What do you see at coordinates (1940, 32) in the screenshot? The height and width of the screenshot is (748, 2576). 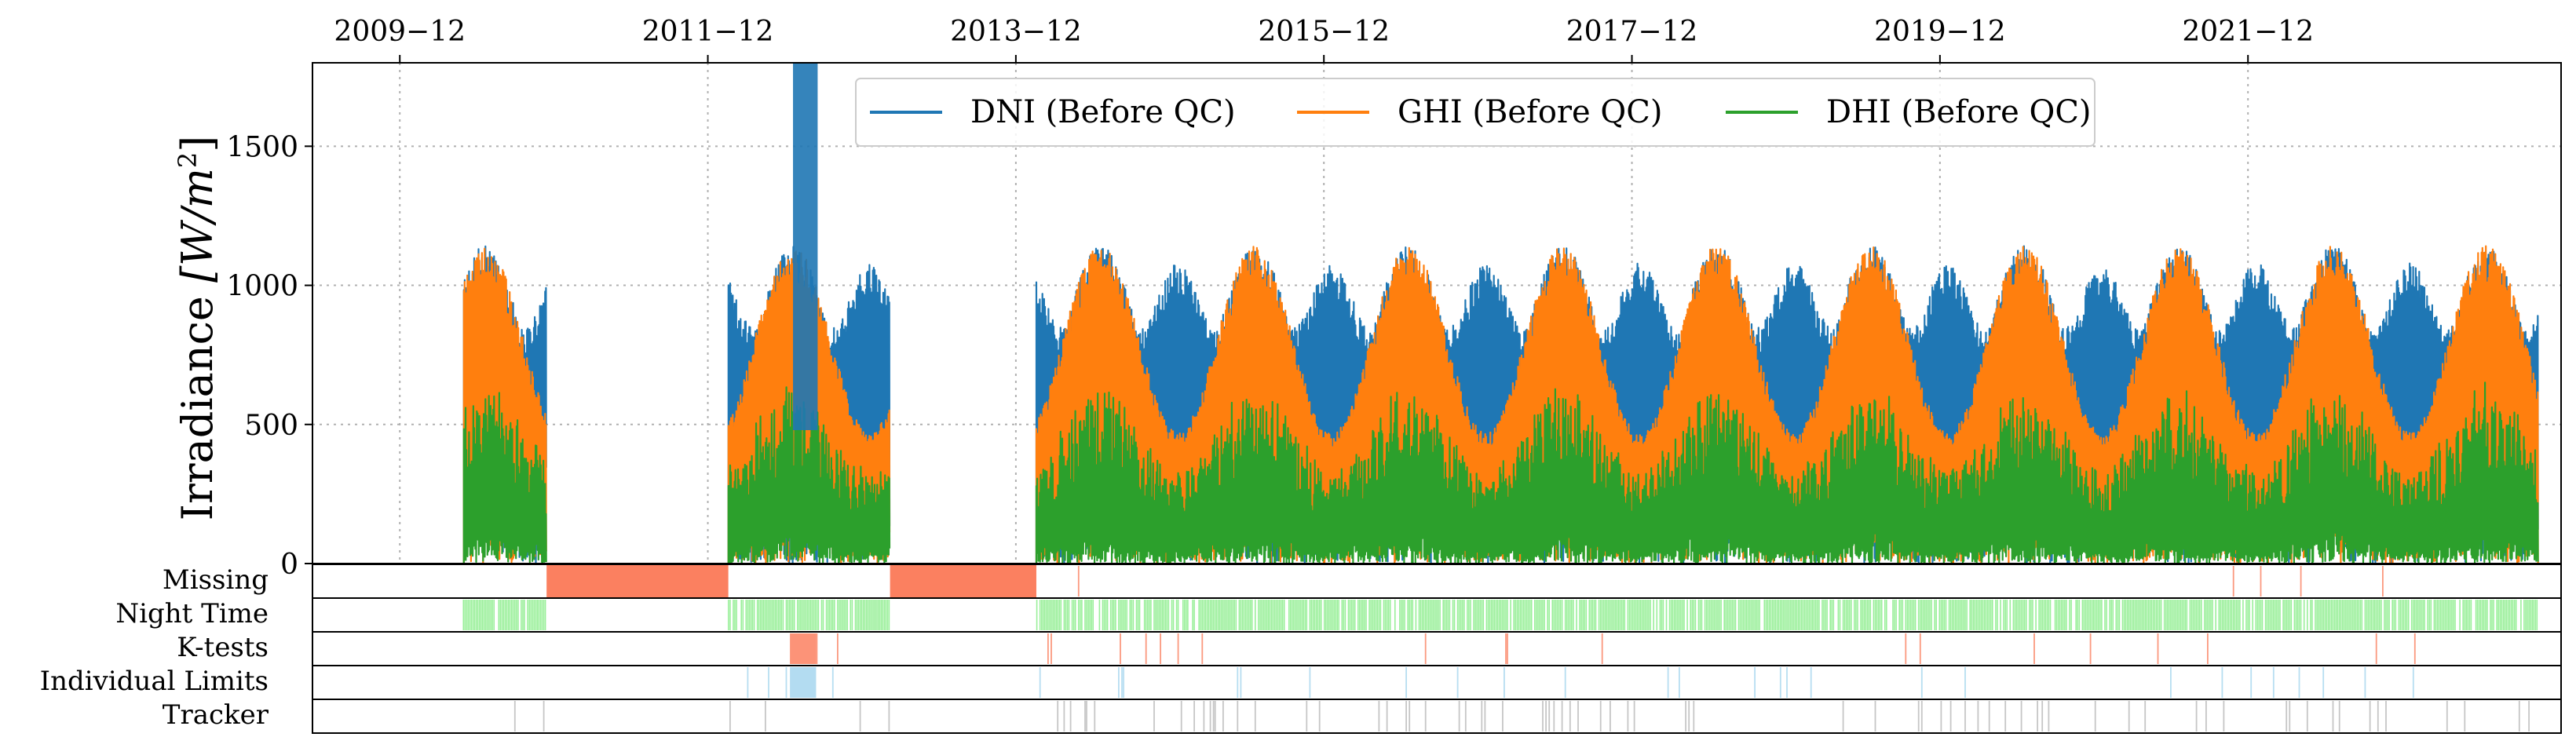 I see `x-tick-label-5: 2019−12` at bounding box center [1940, 32].